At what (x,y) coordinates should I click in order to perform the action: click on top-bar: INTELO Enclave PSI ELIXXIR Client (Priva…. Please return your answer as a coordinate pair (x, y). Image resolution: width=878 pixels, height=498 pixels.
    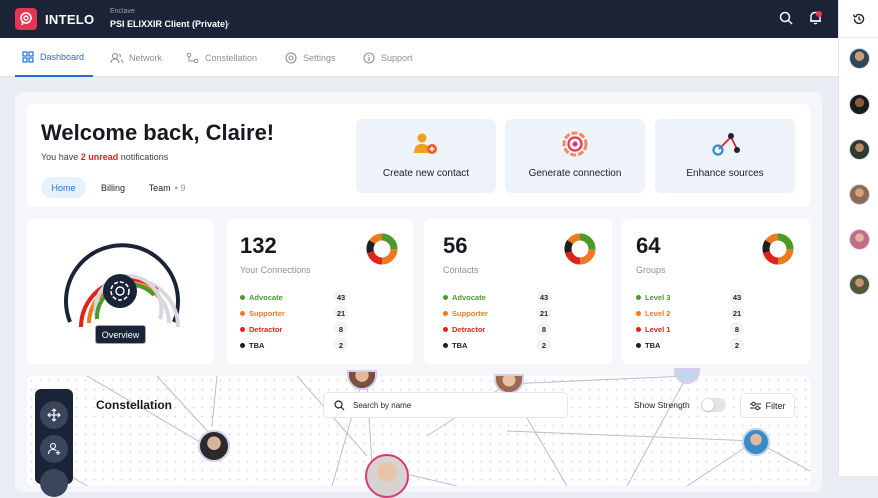
    Looking at the image, I should click on (419, 19).